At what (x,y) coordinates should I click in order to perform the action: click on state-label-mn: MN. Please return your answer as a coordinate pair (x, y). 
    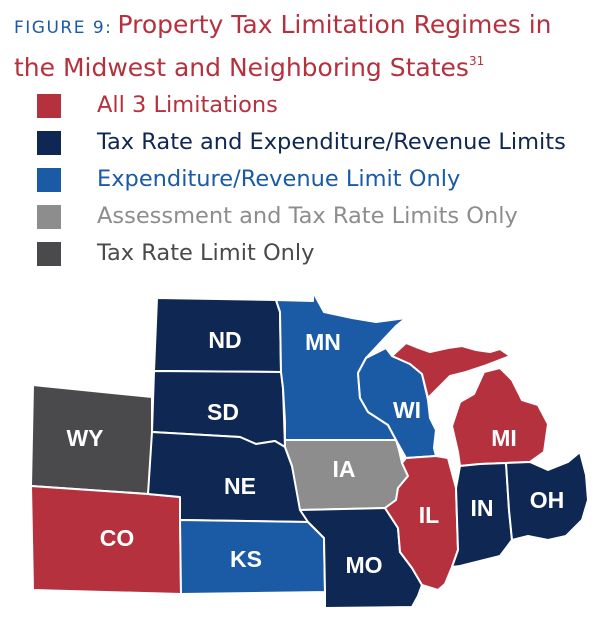
    Looking at the image, I should click on (323, 342).